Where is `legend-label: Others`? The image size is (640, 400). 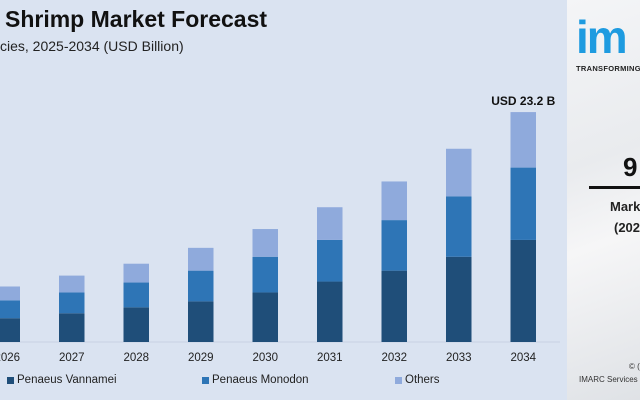
legend-label: Others is located at coordinates (422, 380).